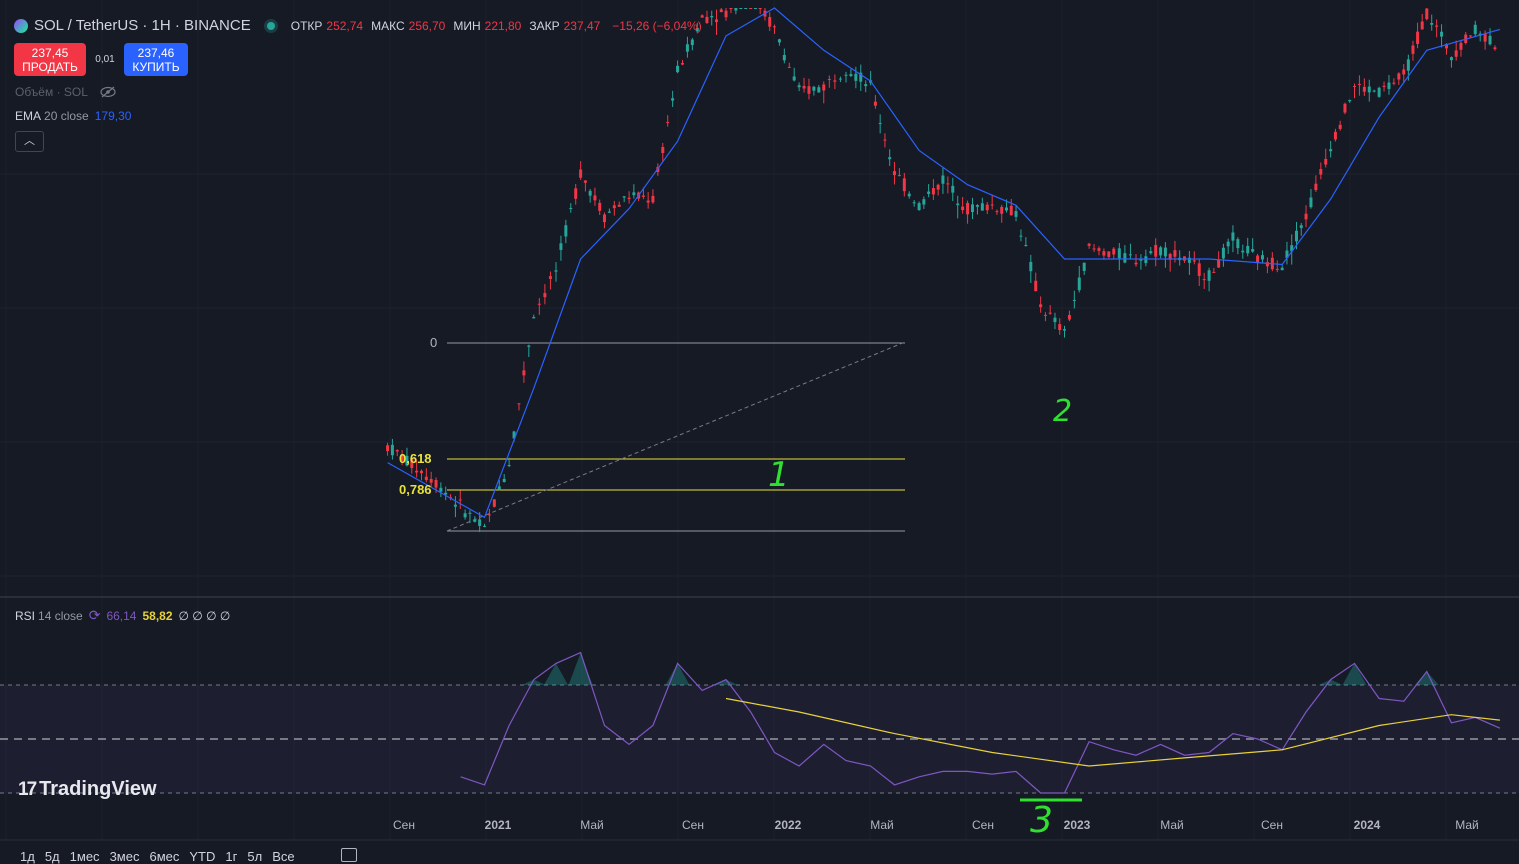 Image resolution: width=1519 pixels, height=864 pixels. What do you see at coordinates (676, 436) in the screenshot?
I see `fibonacci-retracement` at bounding box center [676, 436].